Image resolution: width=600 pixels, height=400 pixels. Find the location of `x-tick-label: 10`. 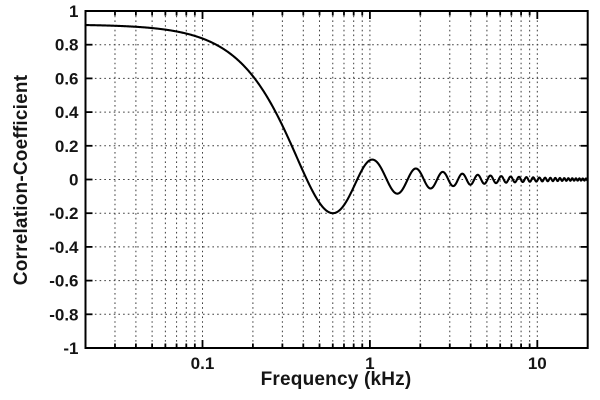

x-tick-label: 10 is located at coordinates (537, 363).